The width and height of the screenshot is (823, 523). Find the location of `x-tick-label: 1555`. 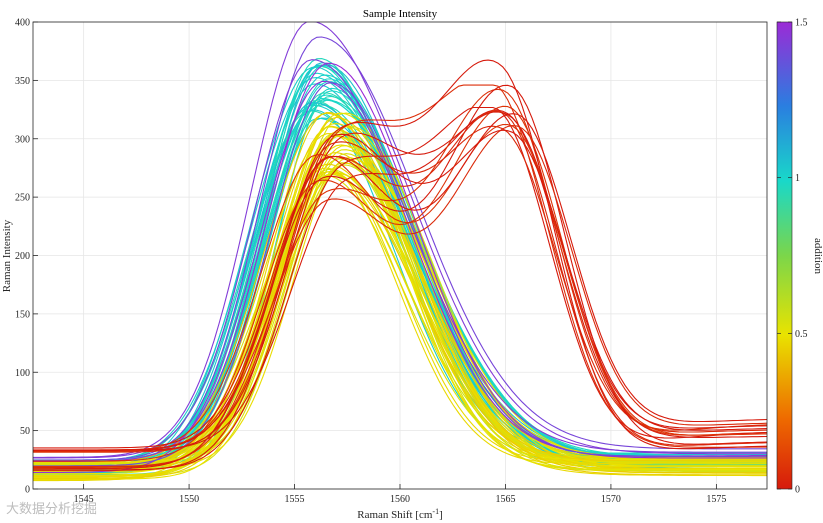

x-tick-label: 1555 is located at coordinates (295, 499).